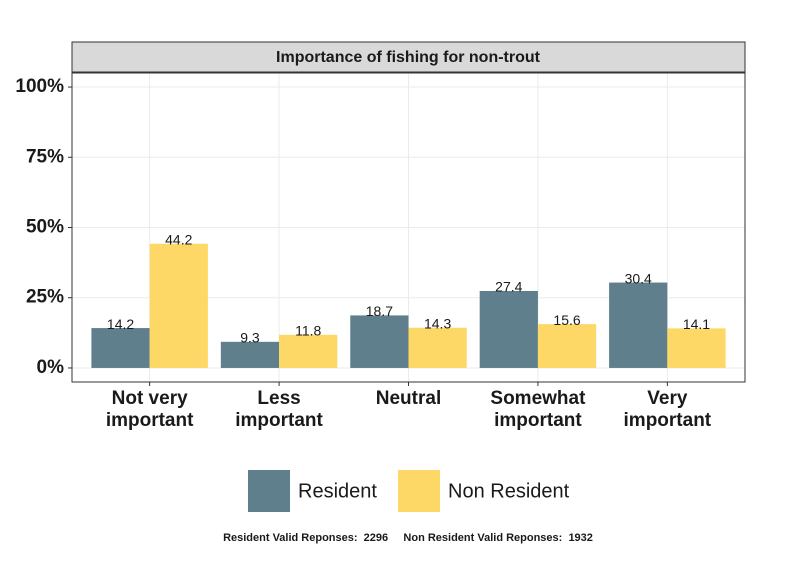  Describe the element at coordinates (51, 367) in the screenshot. I see `y-tick-label: 0%` at that location.